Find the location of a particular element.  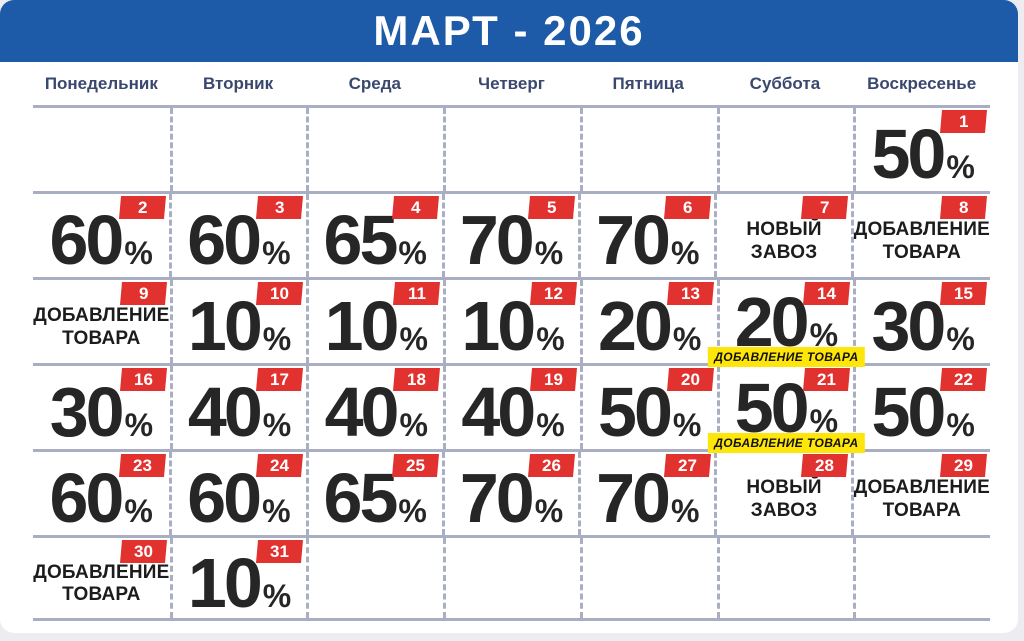

day-number: 3 is located at coordinates (279, 207).